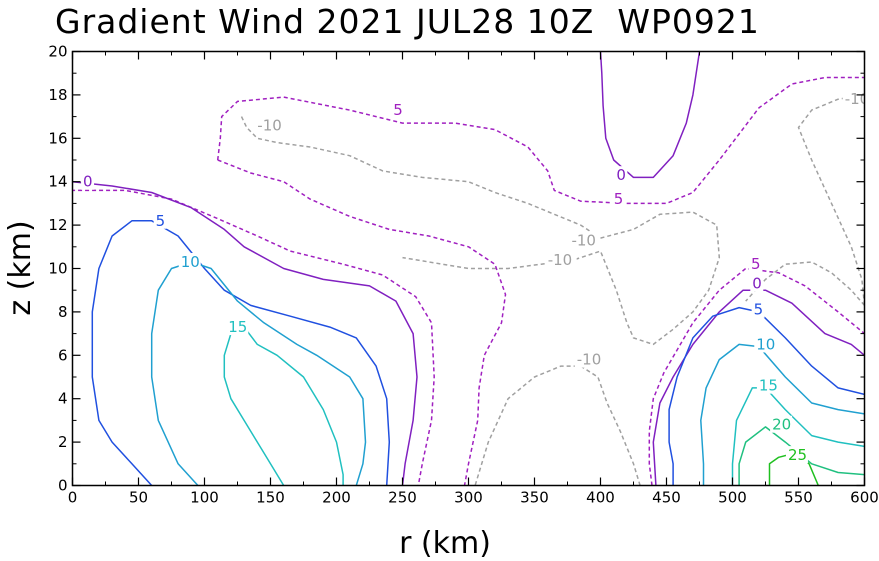 This screenshot has width=879, height=561. What do you see at coordinates (57, 52) in the screenshot?
I see `y-tick-label: 20` at bounding box center [57, 52].